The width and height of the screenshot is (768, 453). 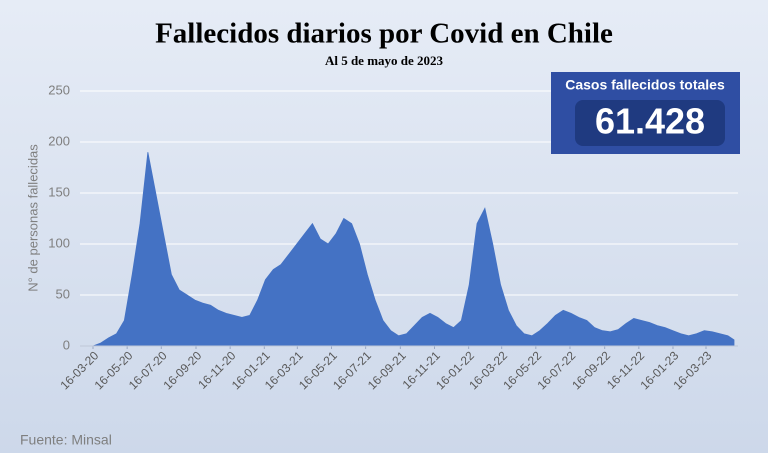 I want to click on total-value-box, so click(x=650, y=123).